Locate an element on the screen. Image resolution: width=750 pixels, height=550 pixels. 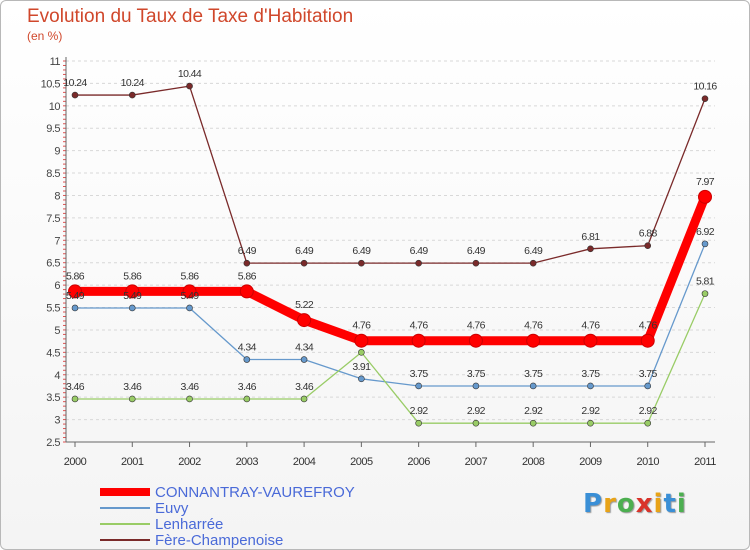
y-tick-label: 3 is located at coordinates (57, 421).